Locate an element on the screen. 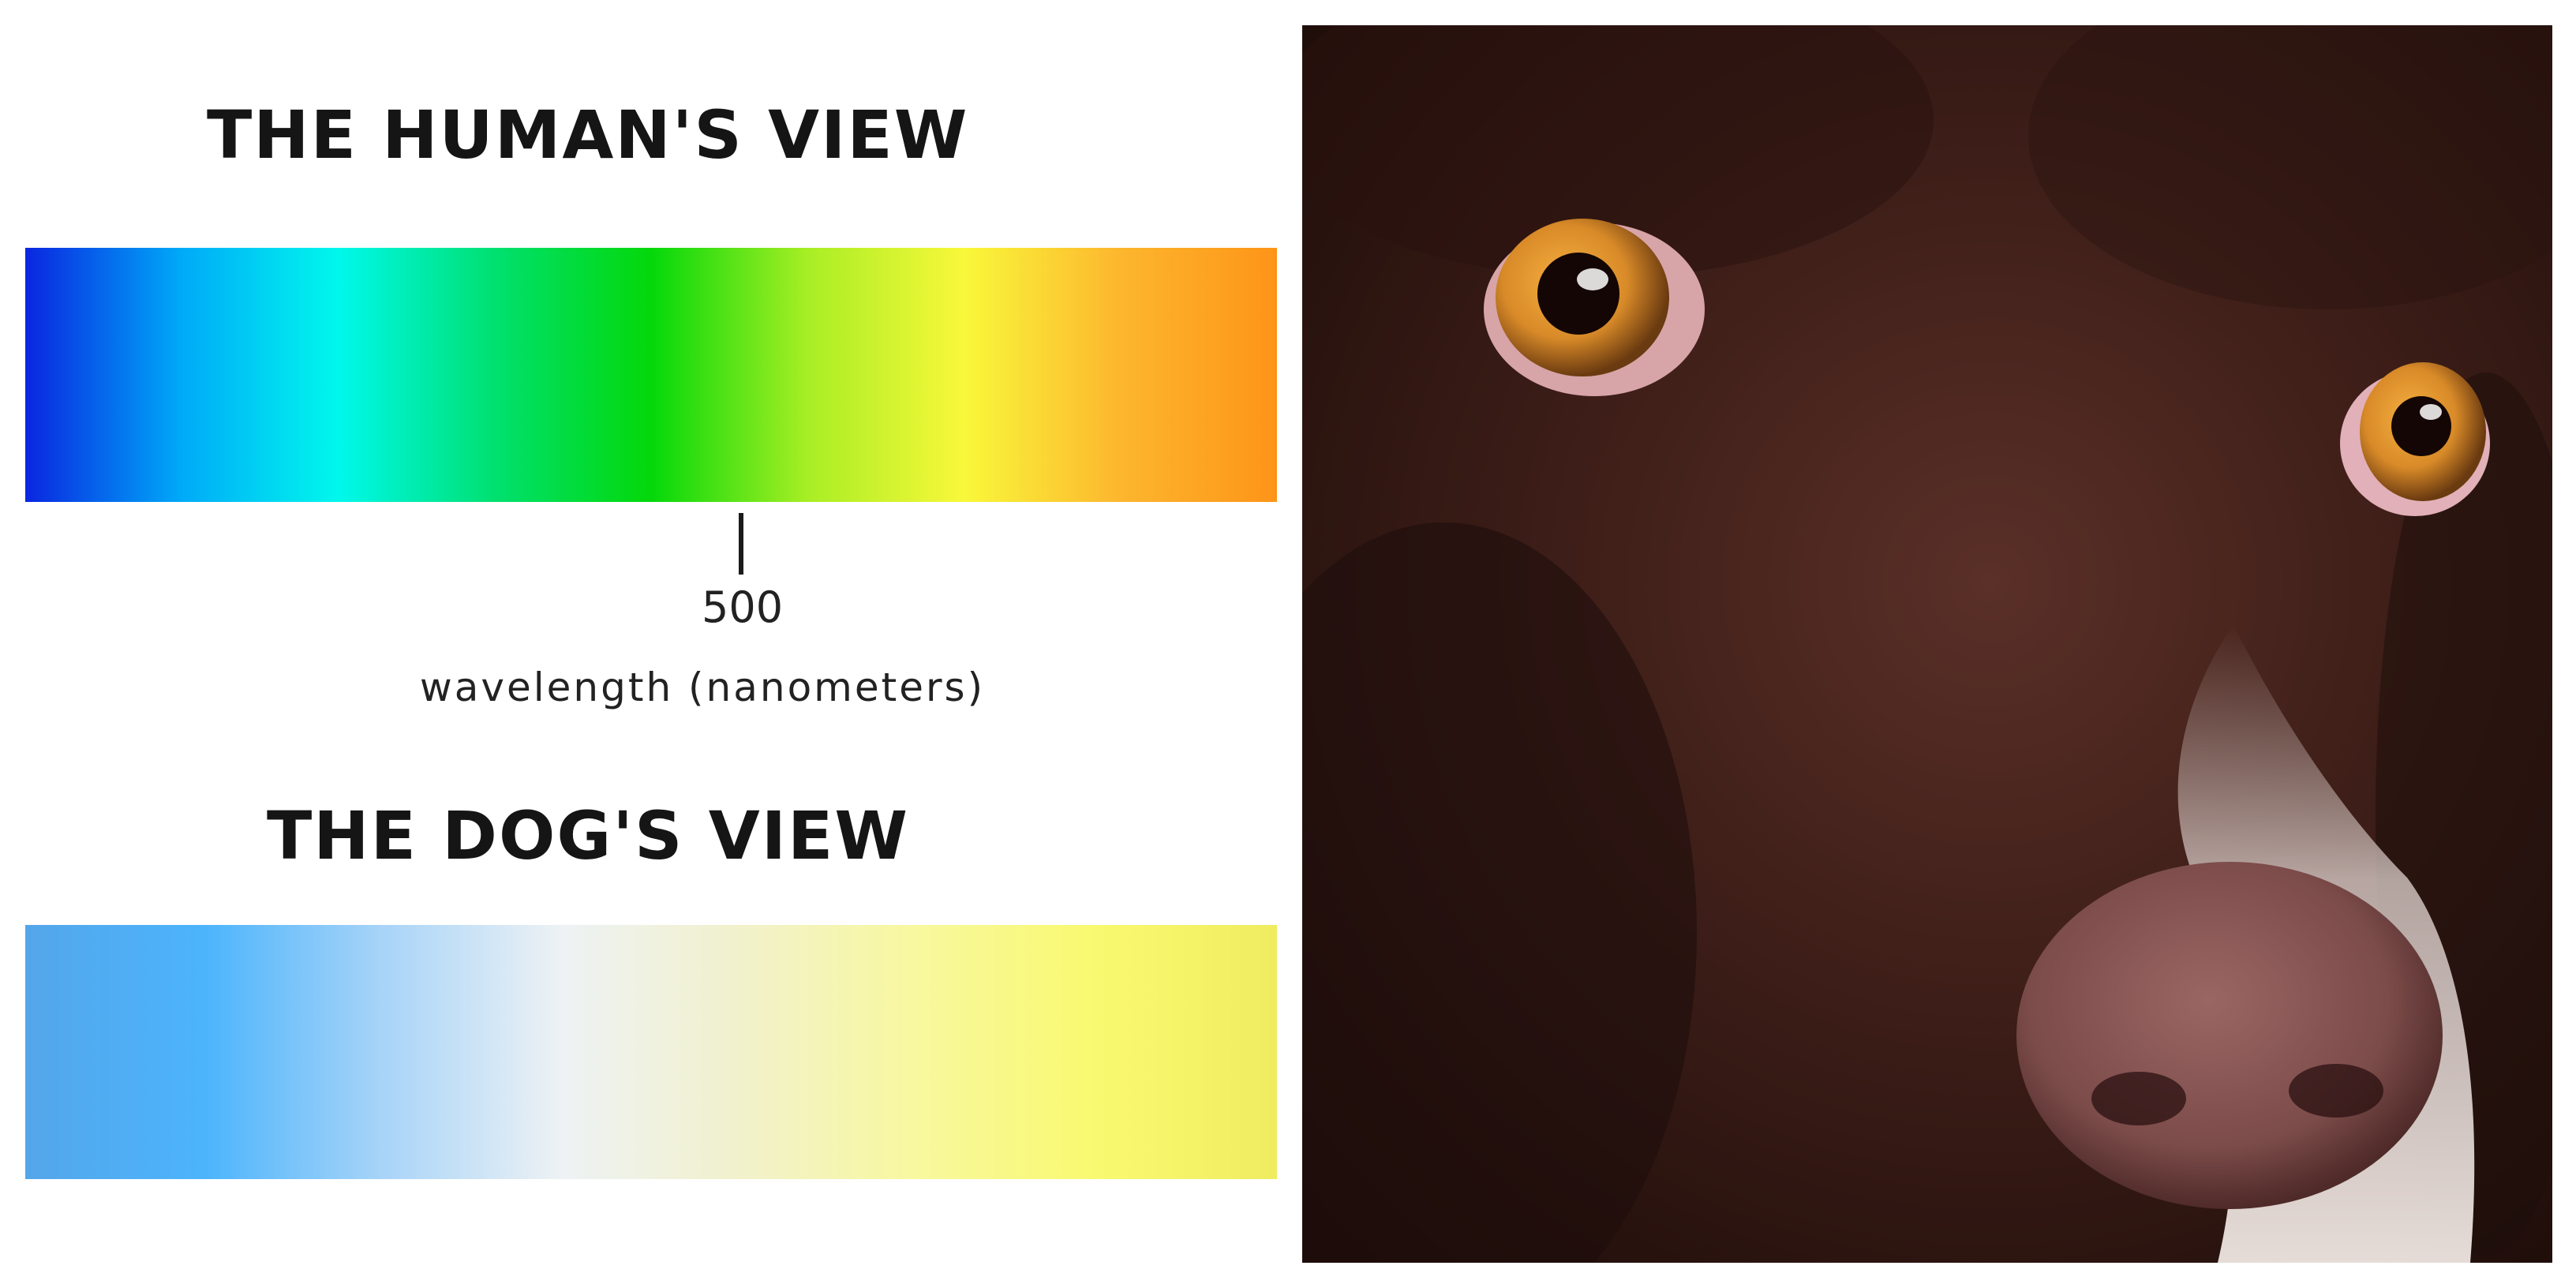  left-eye is located at coordinates (1594, 307).